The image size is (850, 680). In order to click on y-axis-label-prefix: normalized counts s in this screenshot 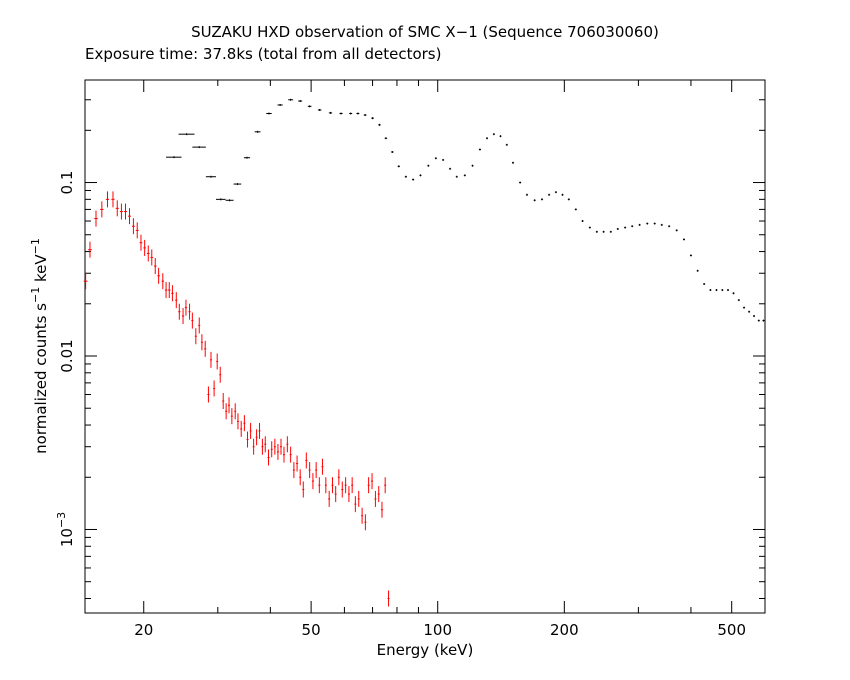, I will do `click(41, 378)`.